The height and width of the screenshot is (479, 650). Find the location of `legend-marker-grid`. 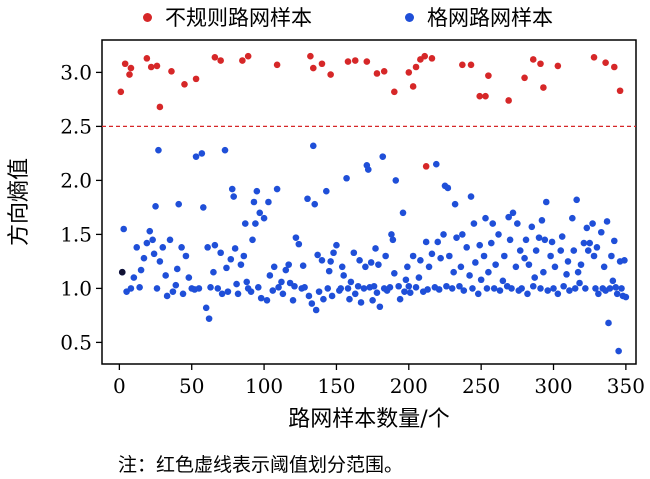

legend-marker-grid is located at coordinates (409, 17).